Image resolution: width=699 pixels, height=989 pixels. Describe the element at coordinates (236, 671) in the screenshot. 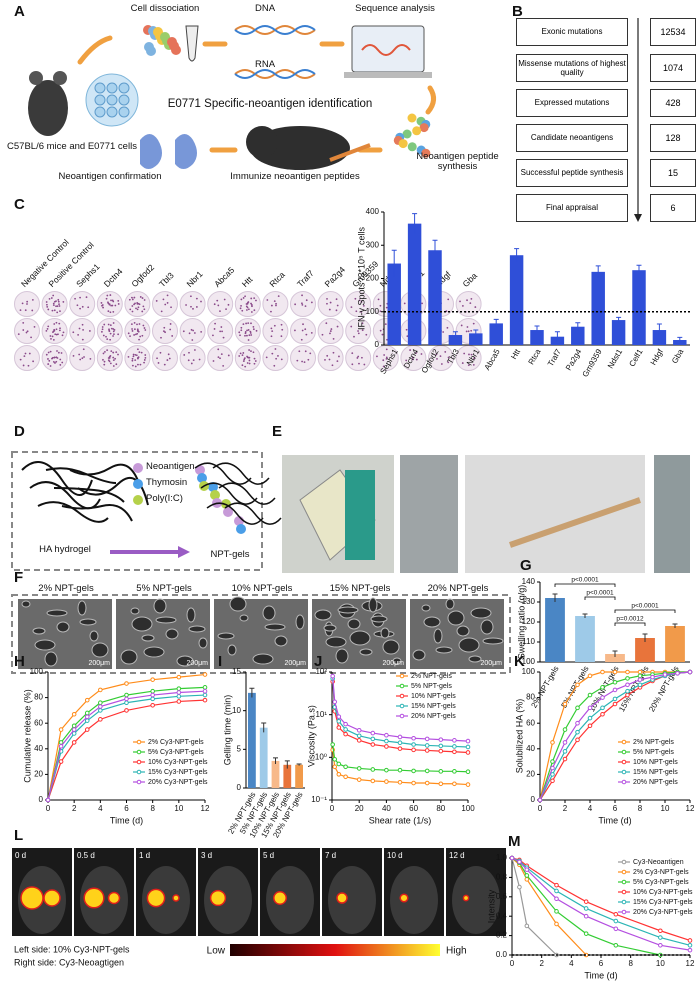

I see `y-tick-label: 15` at that location.